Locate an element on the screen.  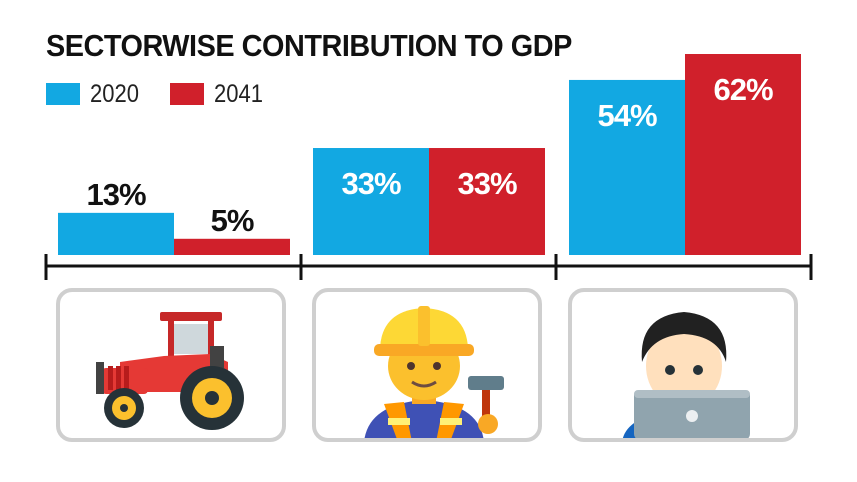
bar-label-2041-industry: 33% is located at coordinates (486, 183).